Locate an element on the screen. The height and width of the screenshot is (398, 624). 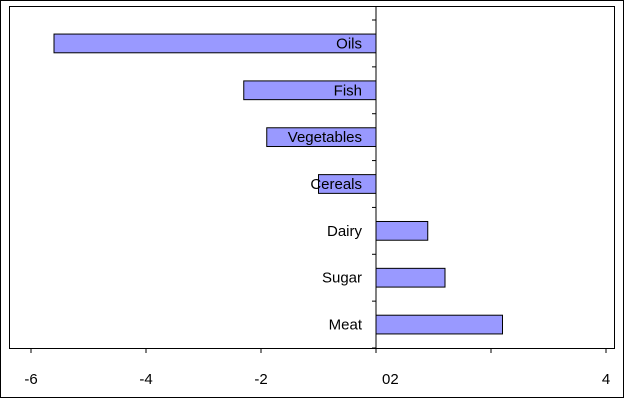
x-tick-label: 4 is located at coordinates (606, 379).